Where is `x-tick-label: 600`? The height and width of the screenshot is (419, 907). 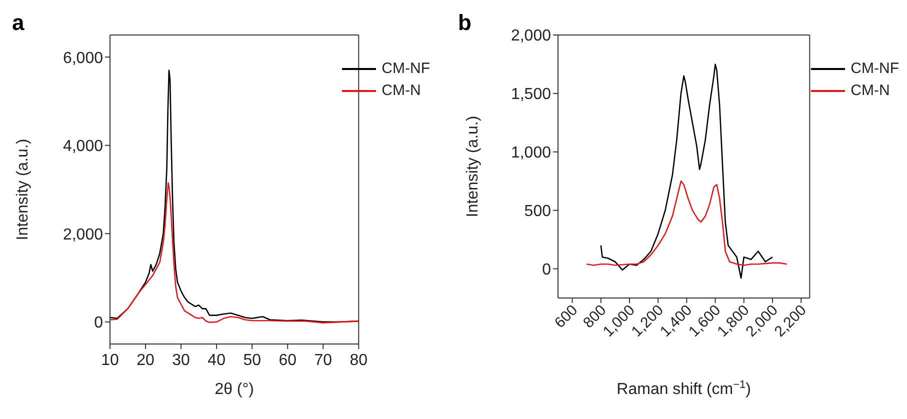 x-tick-label: 600 is located at coordinates (566, 317).